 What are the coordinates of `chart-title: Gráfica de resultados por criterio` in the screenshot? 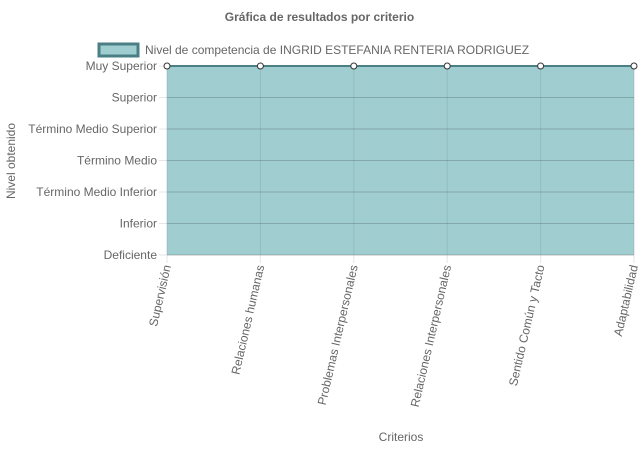 It's located at (319, 17).